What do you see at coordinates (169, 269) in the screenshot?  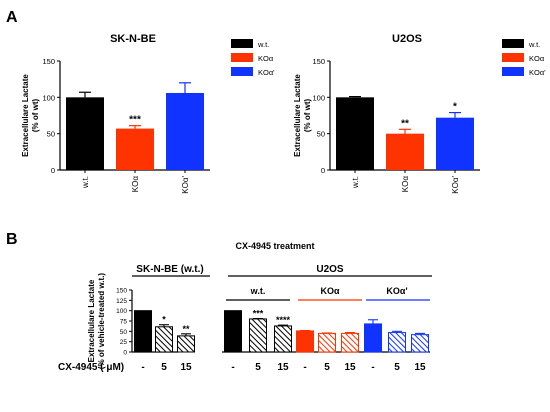 I see `group-label-sknbe: SK-N-BE (w.t.)` at bounding box center [169, 269].